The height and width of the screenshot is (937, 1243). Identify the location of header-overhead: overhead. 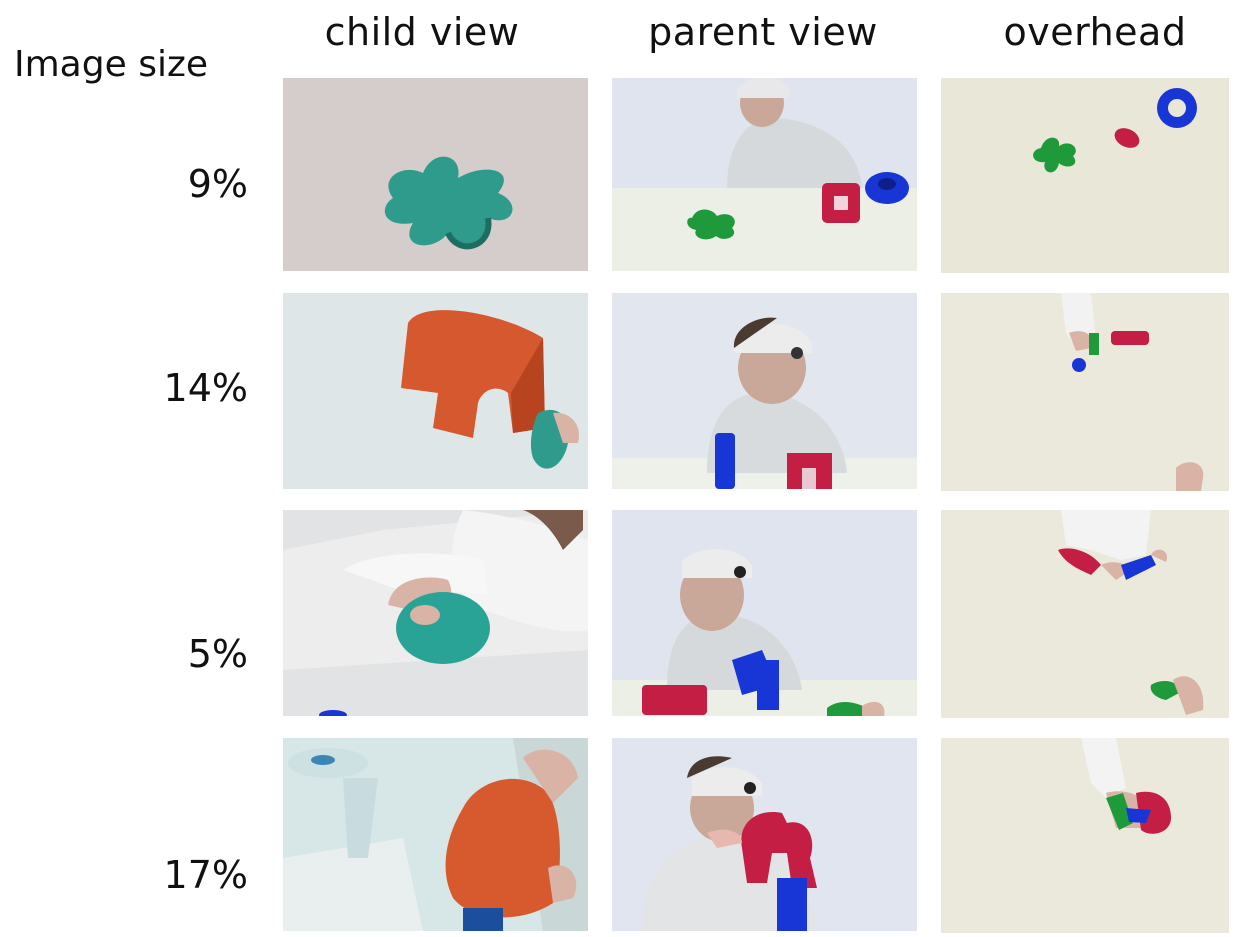
(1095, 32).